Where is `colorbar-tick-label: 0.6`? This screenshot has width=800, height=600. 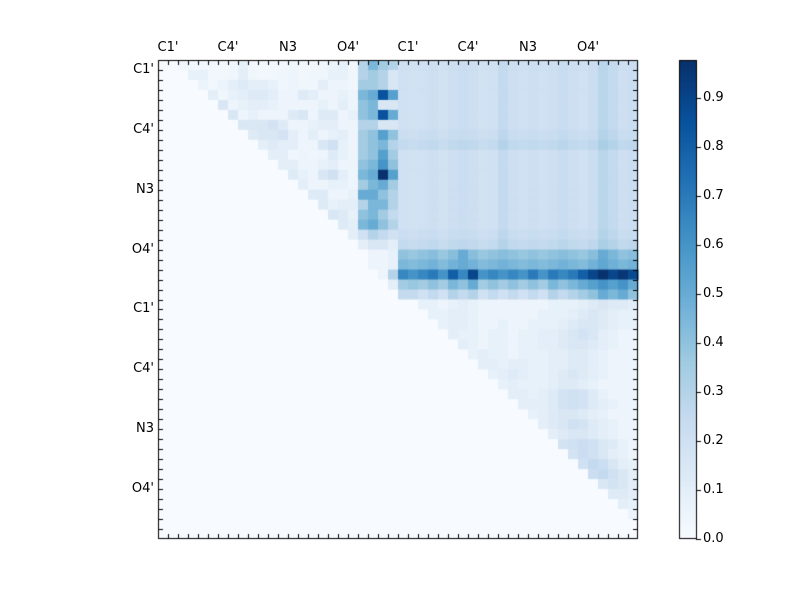
colorbar-tick-label: 0.6 is located at coordinates (713, 244).